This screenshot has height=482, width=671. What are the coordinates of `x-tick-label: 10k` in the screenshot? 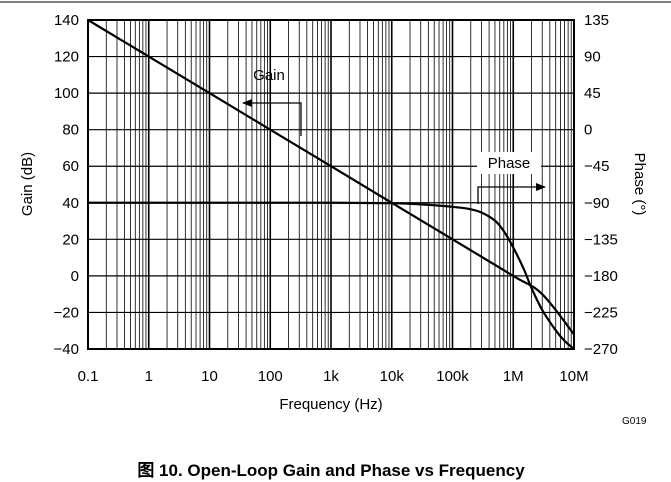 It's located at (392, 376).